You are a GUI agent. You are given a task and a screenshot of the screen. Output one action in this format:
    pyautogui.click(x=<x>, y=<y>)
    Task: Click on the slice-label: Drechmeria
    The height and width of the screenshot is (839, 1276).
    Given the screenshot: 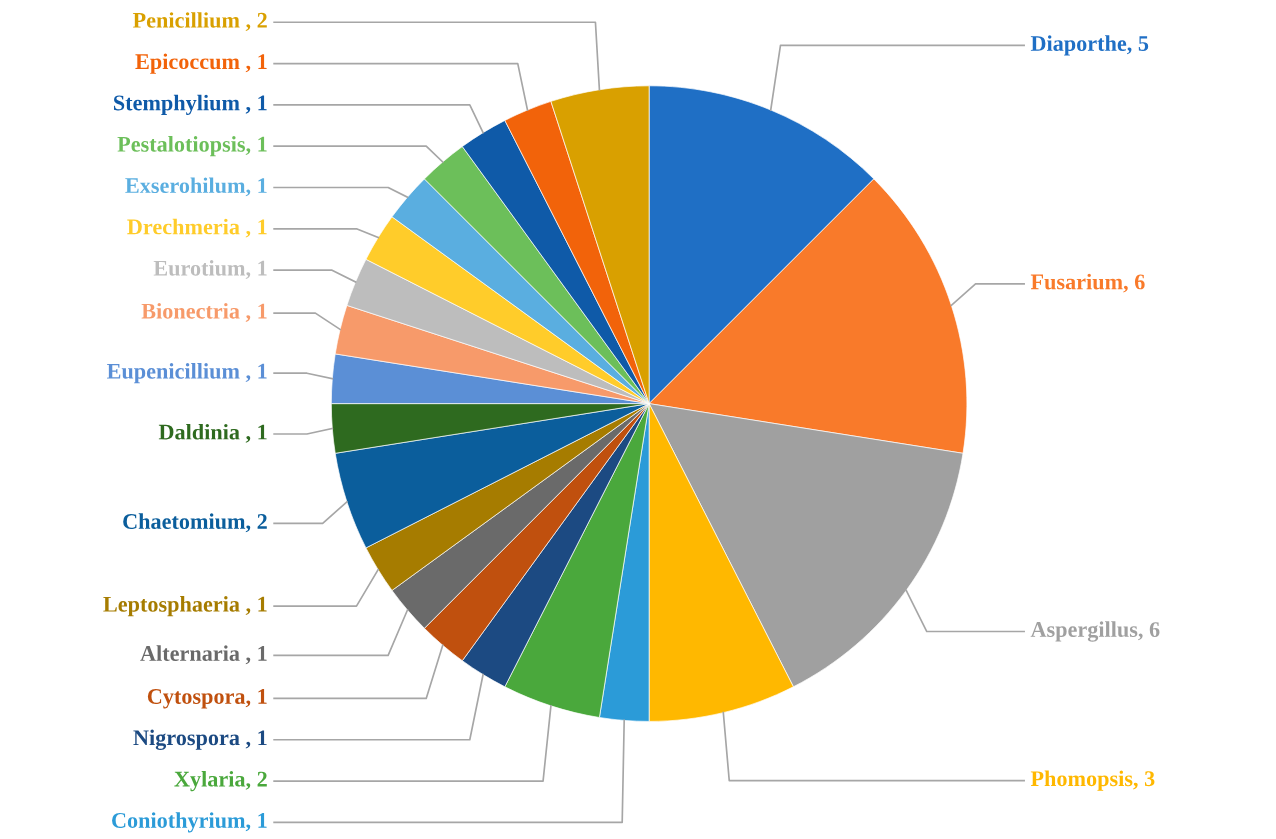 What is the action you would take?
    pyautogui.click(x=183, y=226)
    